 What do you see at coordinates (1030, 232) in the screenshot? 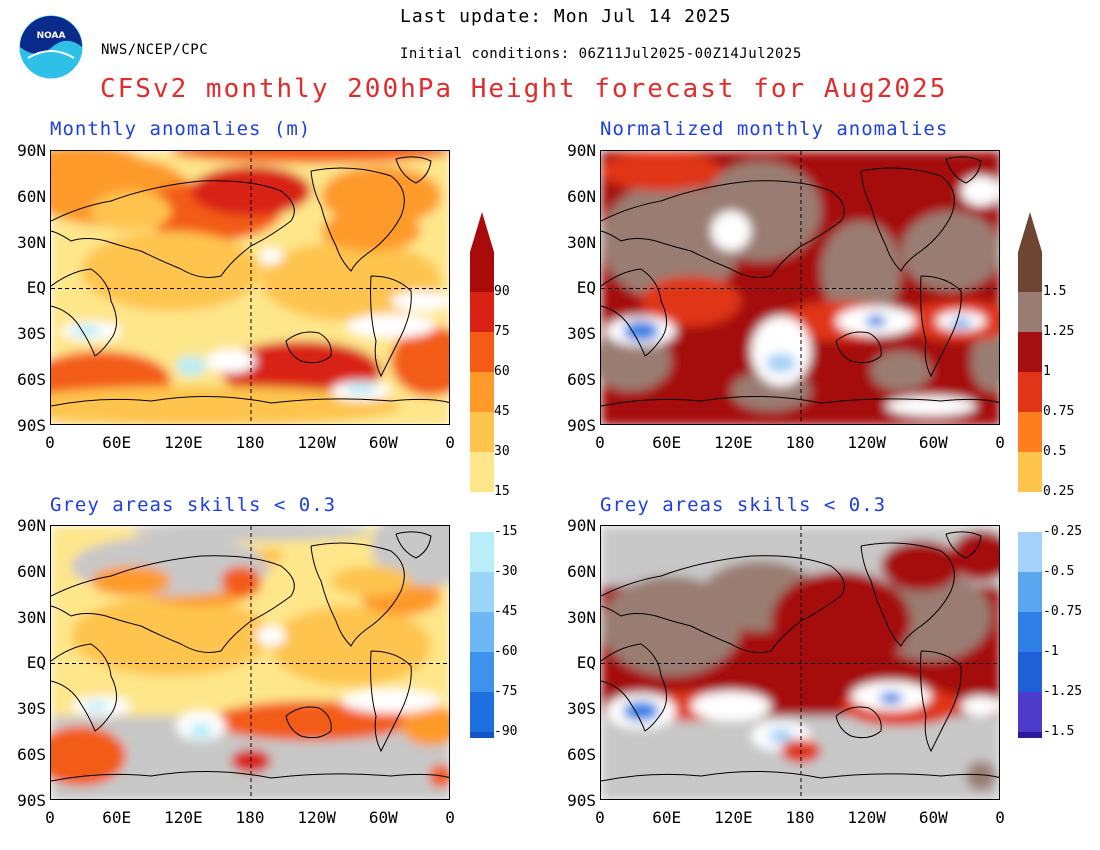
I see `colorbar-arrow-top` at bounding box center [1030, 232].